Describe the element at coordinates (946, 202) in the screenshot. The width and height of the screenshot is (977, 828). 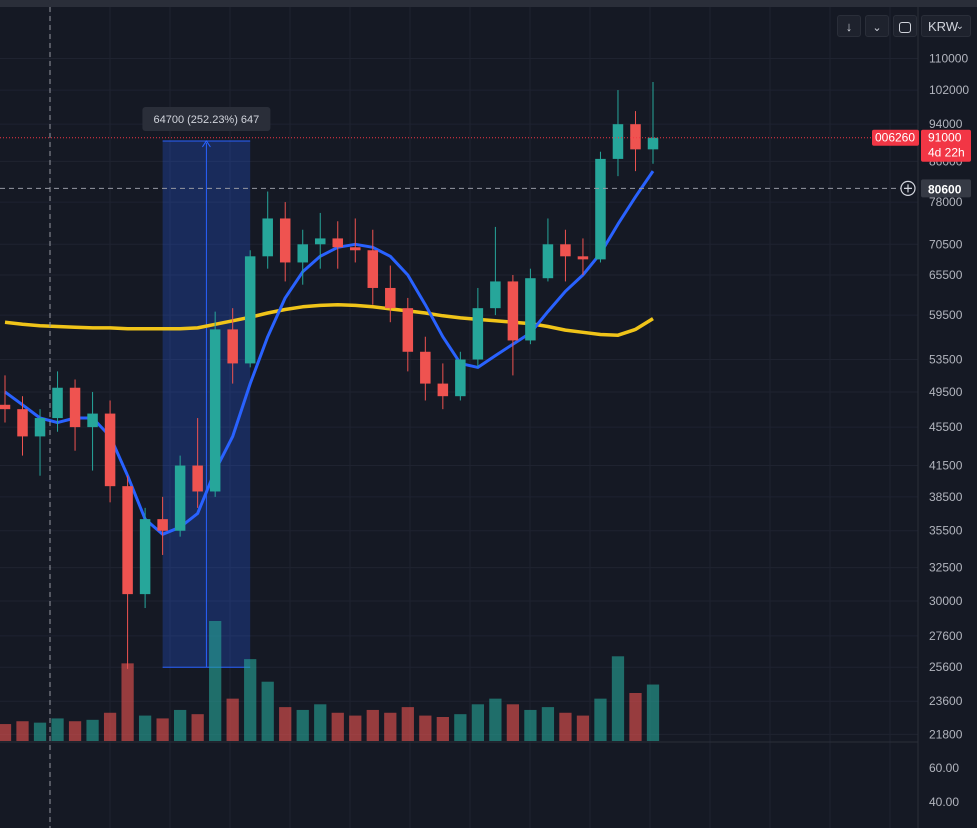
I see `price-tick-label: 78000` at that location.